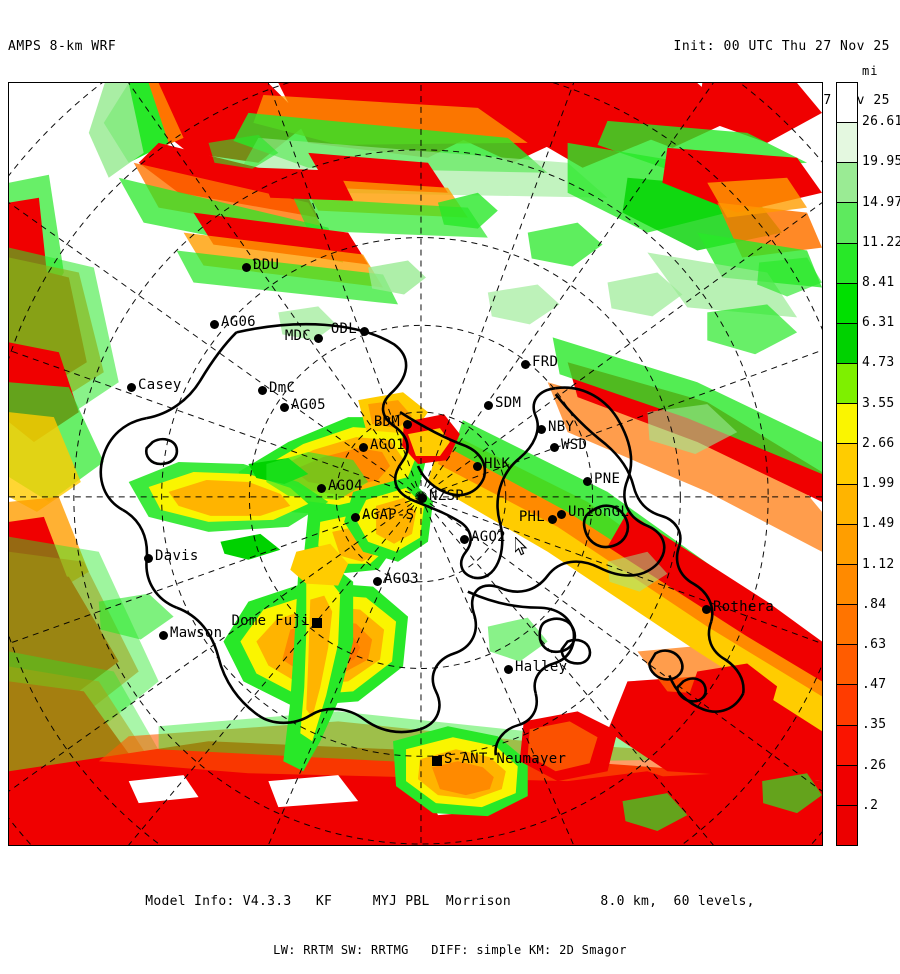 The height and width of the screenshot is (974, 900). I want to click on station-label: SDM, so click(508, 403).